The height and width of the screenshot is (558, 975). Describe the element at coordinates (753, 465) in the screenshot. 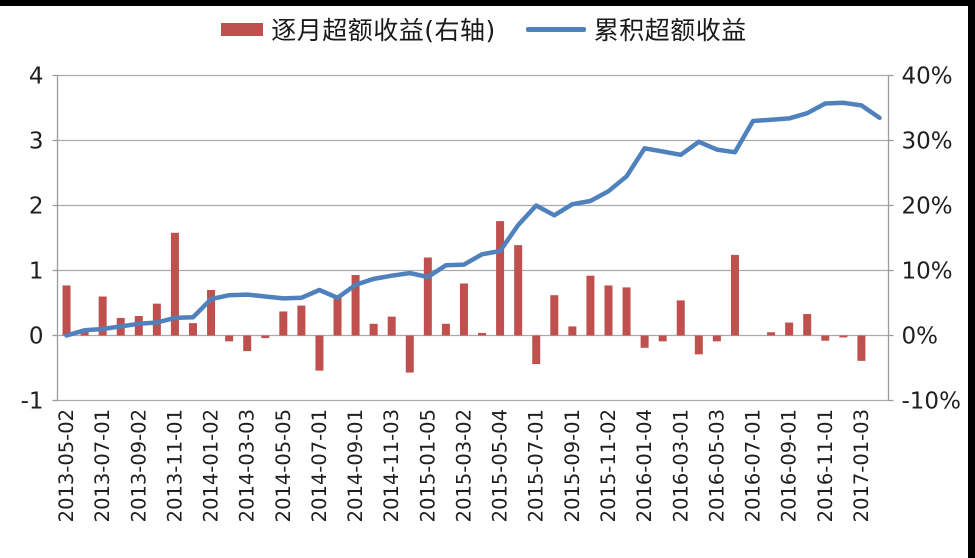

I see `x-axis-tick-label: 2016-07-01` at that location.